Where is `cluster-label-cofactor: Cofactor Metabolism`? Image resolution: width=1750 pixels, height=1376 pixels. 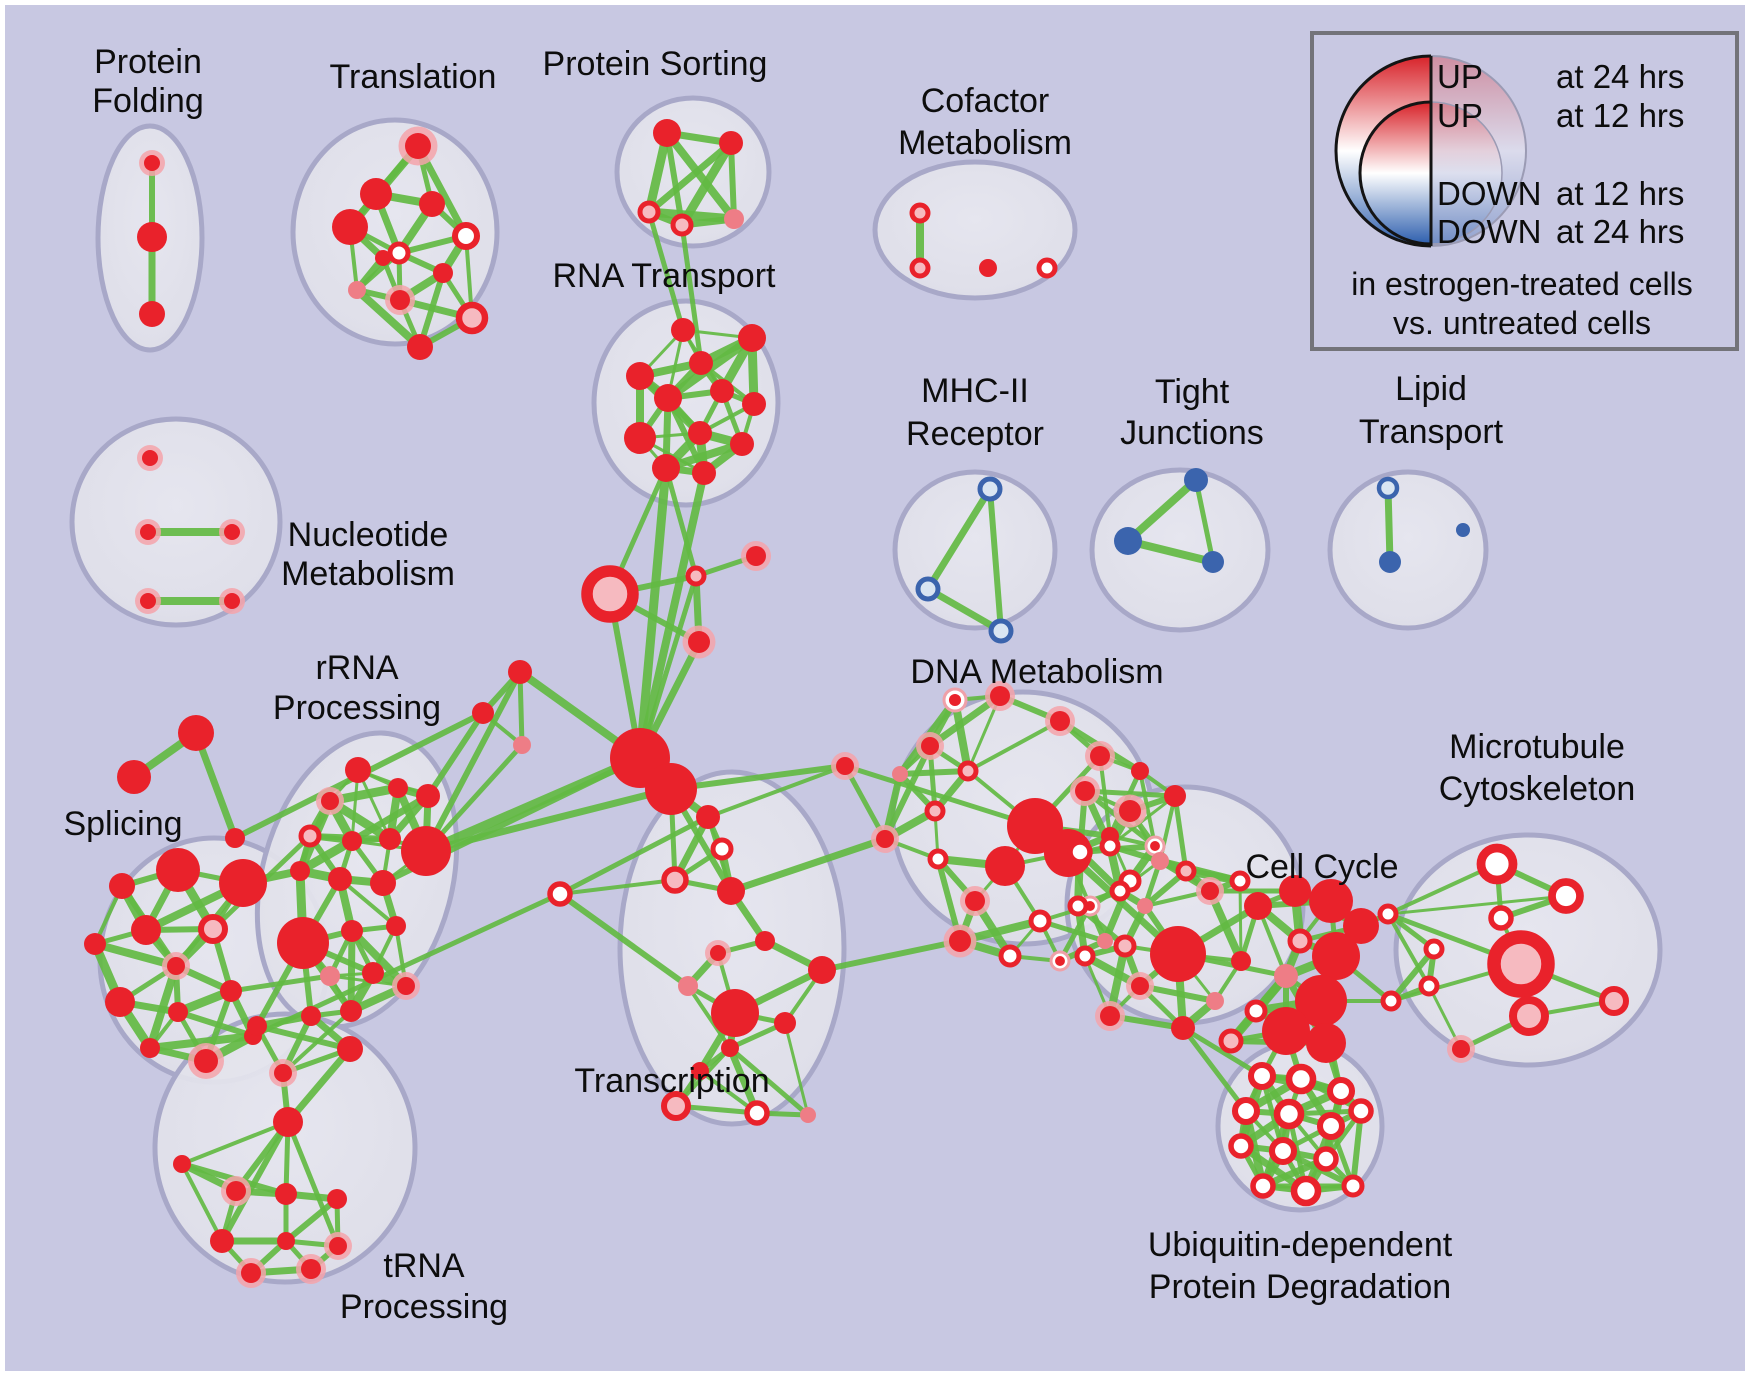
cluster-label-cofactor: Cofactor Metabolism is located at coordinates (985, 122).